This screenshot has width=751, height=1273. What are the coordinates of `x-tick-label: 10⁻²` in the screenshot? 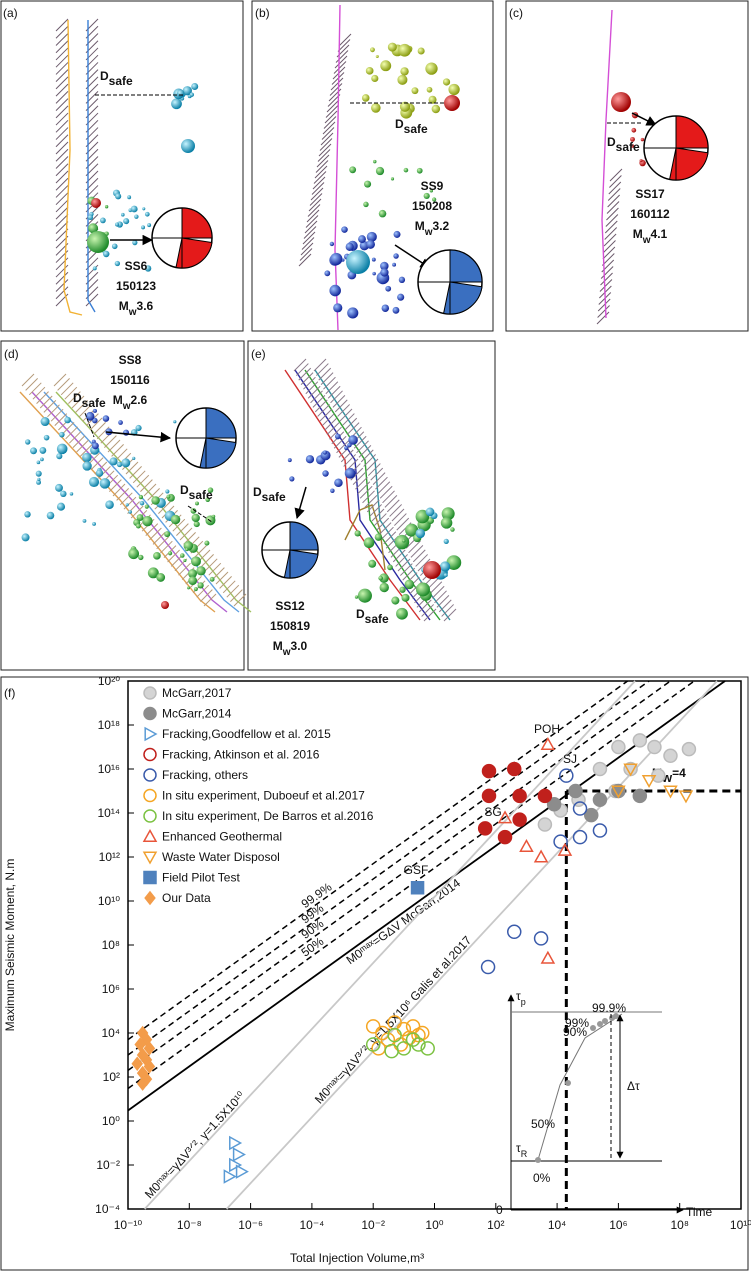 It's located at (373, 1225).